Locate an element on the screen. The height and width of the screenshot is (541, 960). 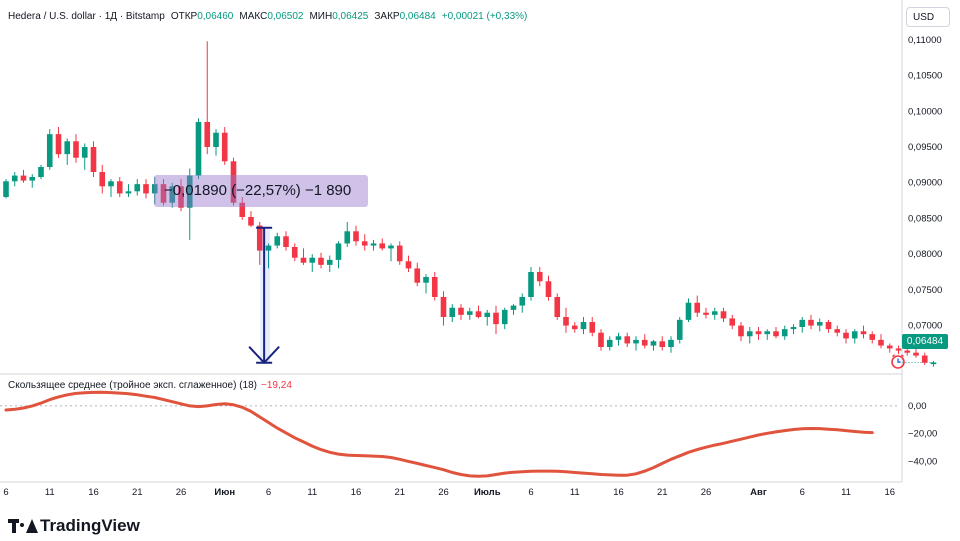
high-label: МАКС is located at coordinates (253, 16).